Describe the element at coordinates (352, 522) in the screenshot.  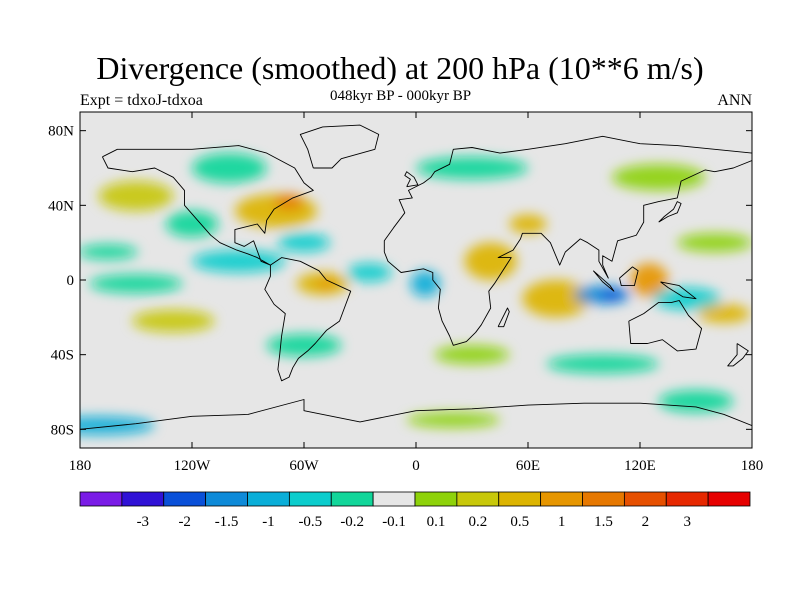
I see `colorbar-label: -0.2` at that location.